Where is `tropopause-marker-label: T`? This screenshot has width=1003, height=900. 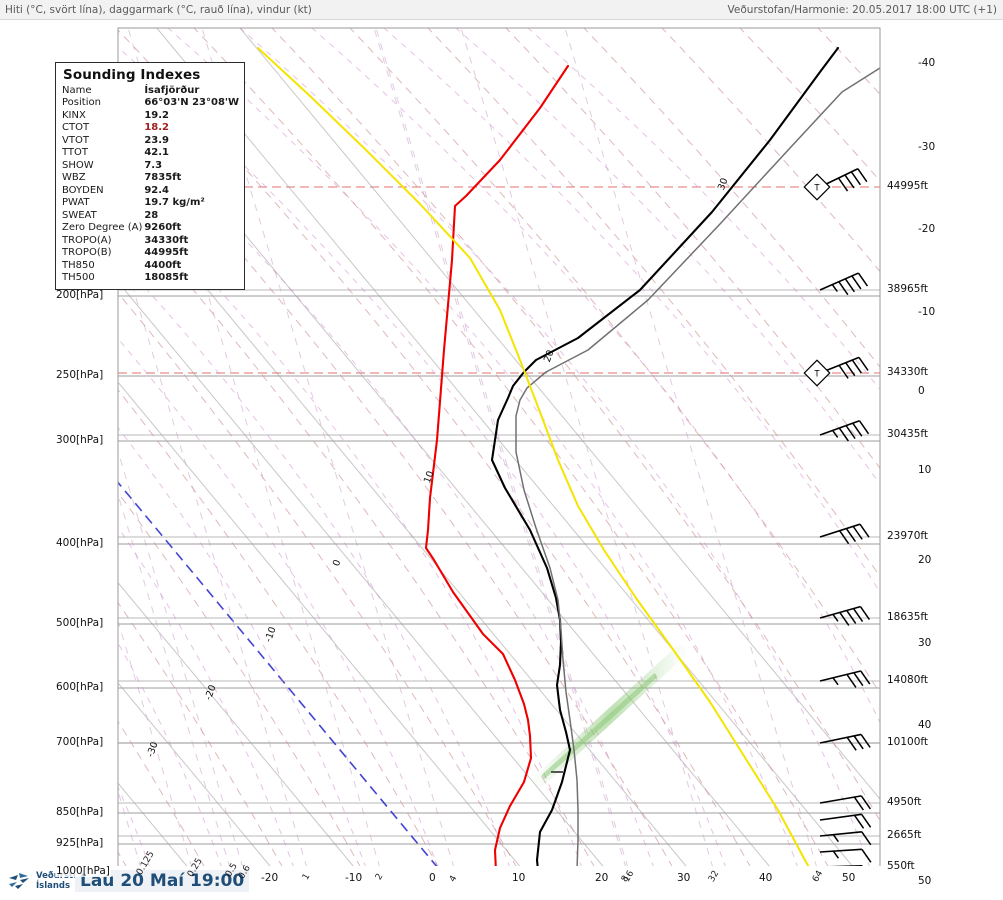 tropopause-marker-label: T is located at coordinates (817, 188).